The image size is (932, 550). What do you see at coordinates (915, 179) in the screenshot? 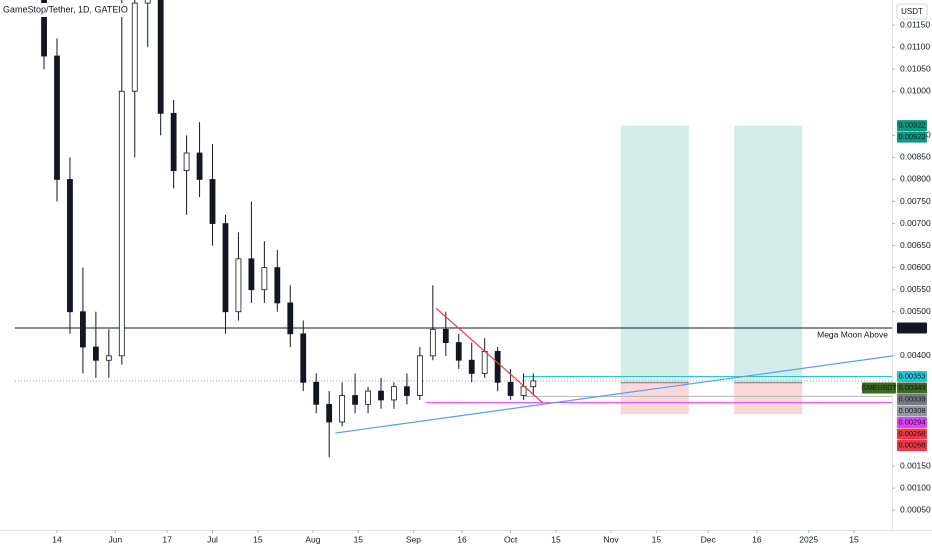
I see `y-tick-label: 0.00800` at bounding box center [915, 179].